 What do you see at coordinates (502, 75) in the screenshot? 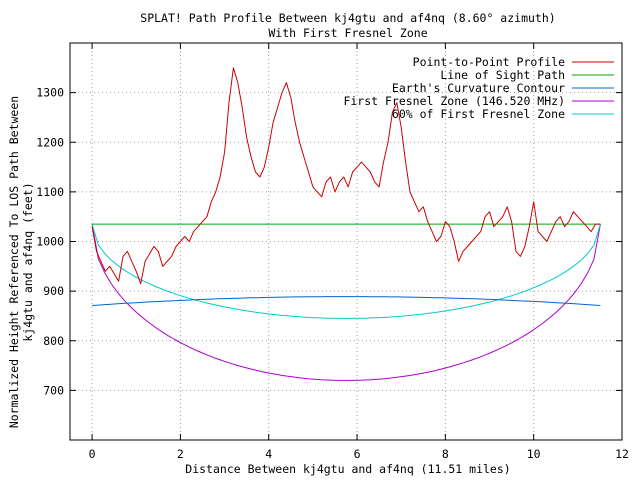
I see `legend-label: Line of Sight Path` at bounding box center [502, 75].